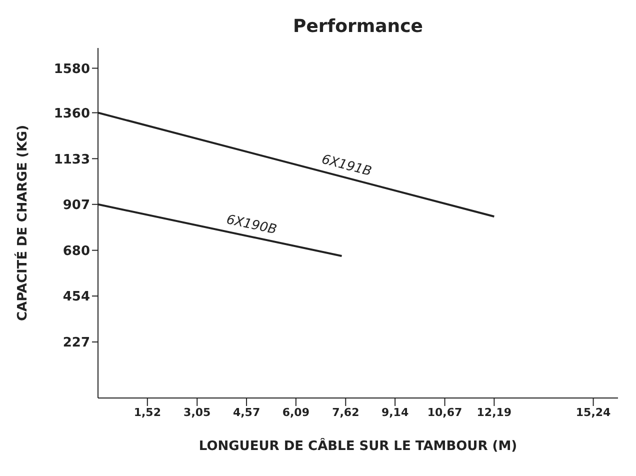 The image size is (636, 476). I want to click on y-tick-label: 680, so click(76, 251).